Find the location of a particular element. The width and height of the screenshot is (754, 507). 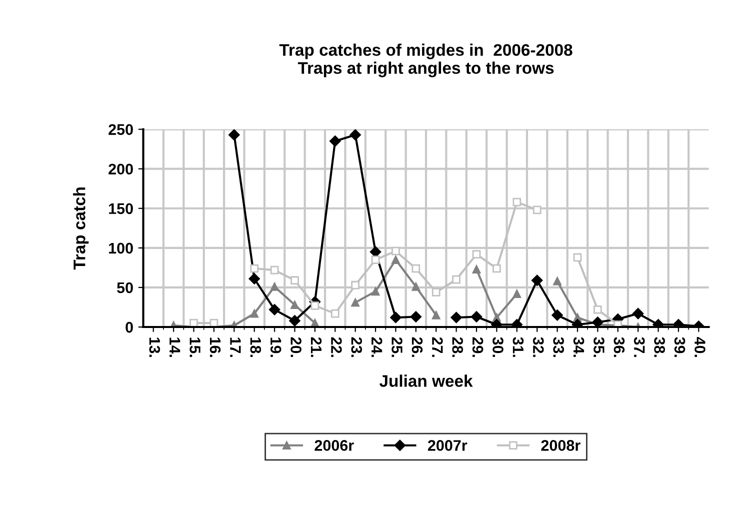

x-tick-label: 39. is located at coordinates (680, 347).